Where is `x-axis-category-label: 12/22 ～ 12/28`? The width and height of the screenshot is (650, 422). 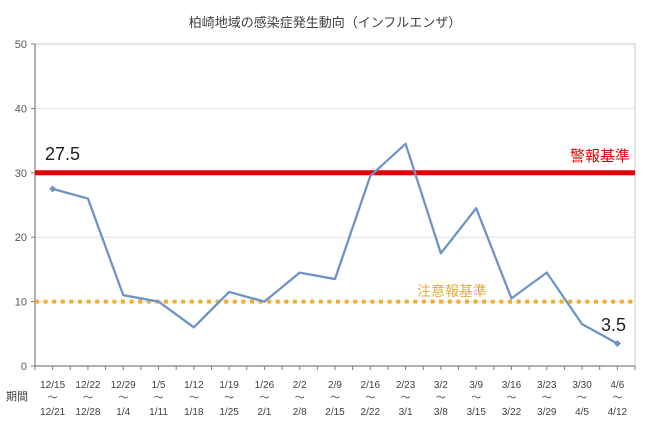
x-axis-category-label: 12/22 ～ 12/28 is located at coordinates (87, 399).